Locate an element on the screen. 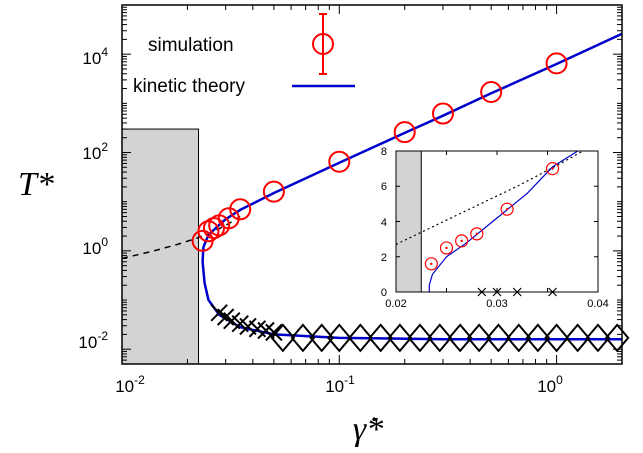 The image size is (643, 453). inset-background is located at coordinates (497, 221).